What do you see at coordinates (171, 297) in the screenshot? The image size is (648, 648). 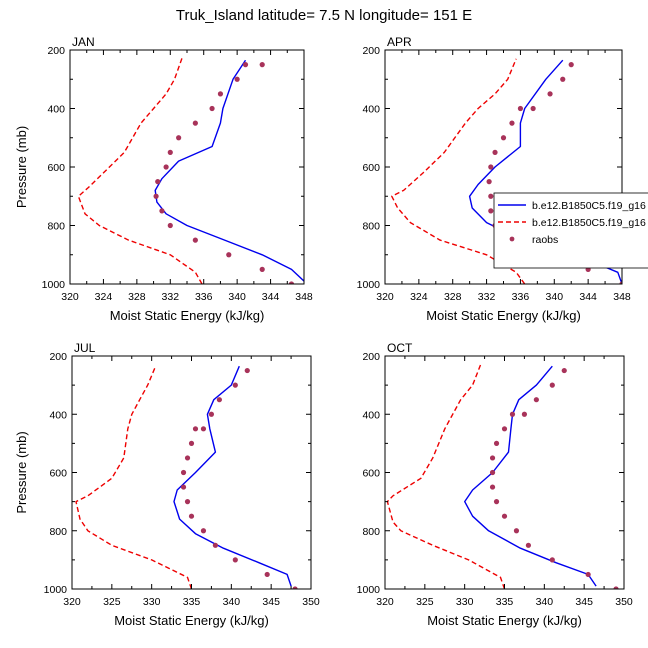 I see `x-tick-label: 332` at bounding box center [171, 297].